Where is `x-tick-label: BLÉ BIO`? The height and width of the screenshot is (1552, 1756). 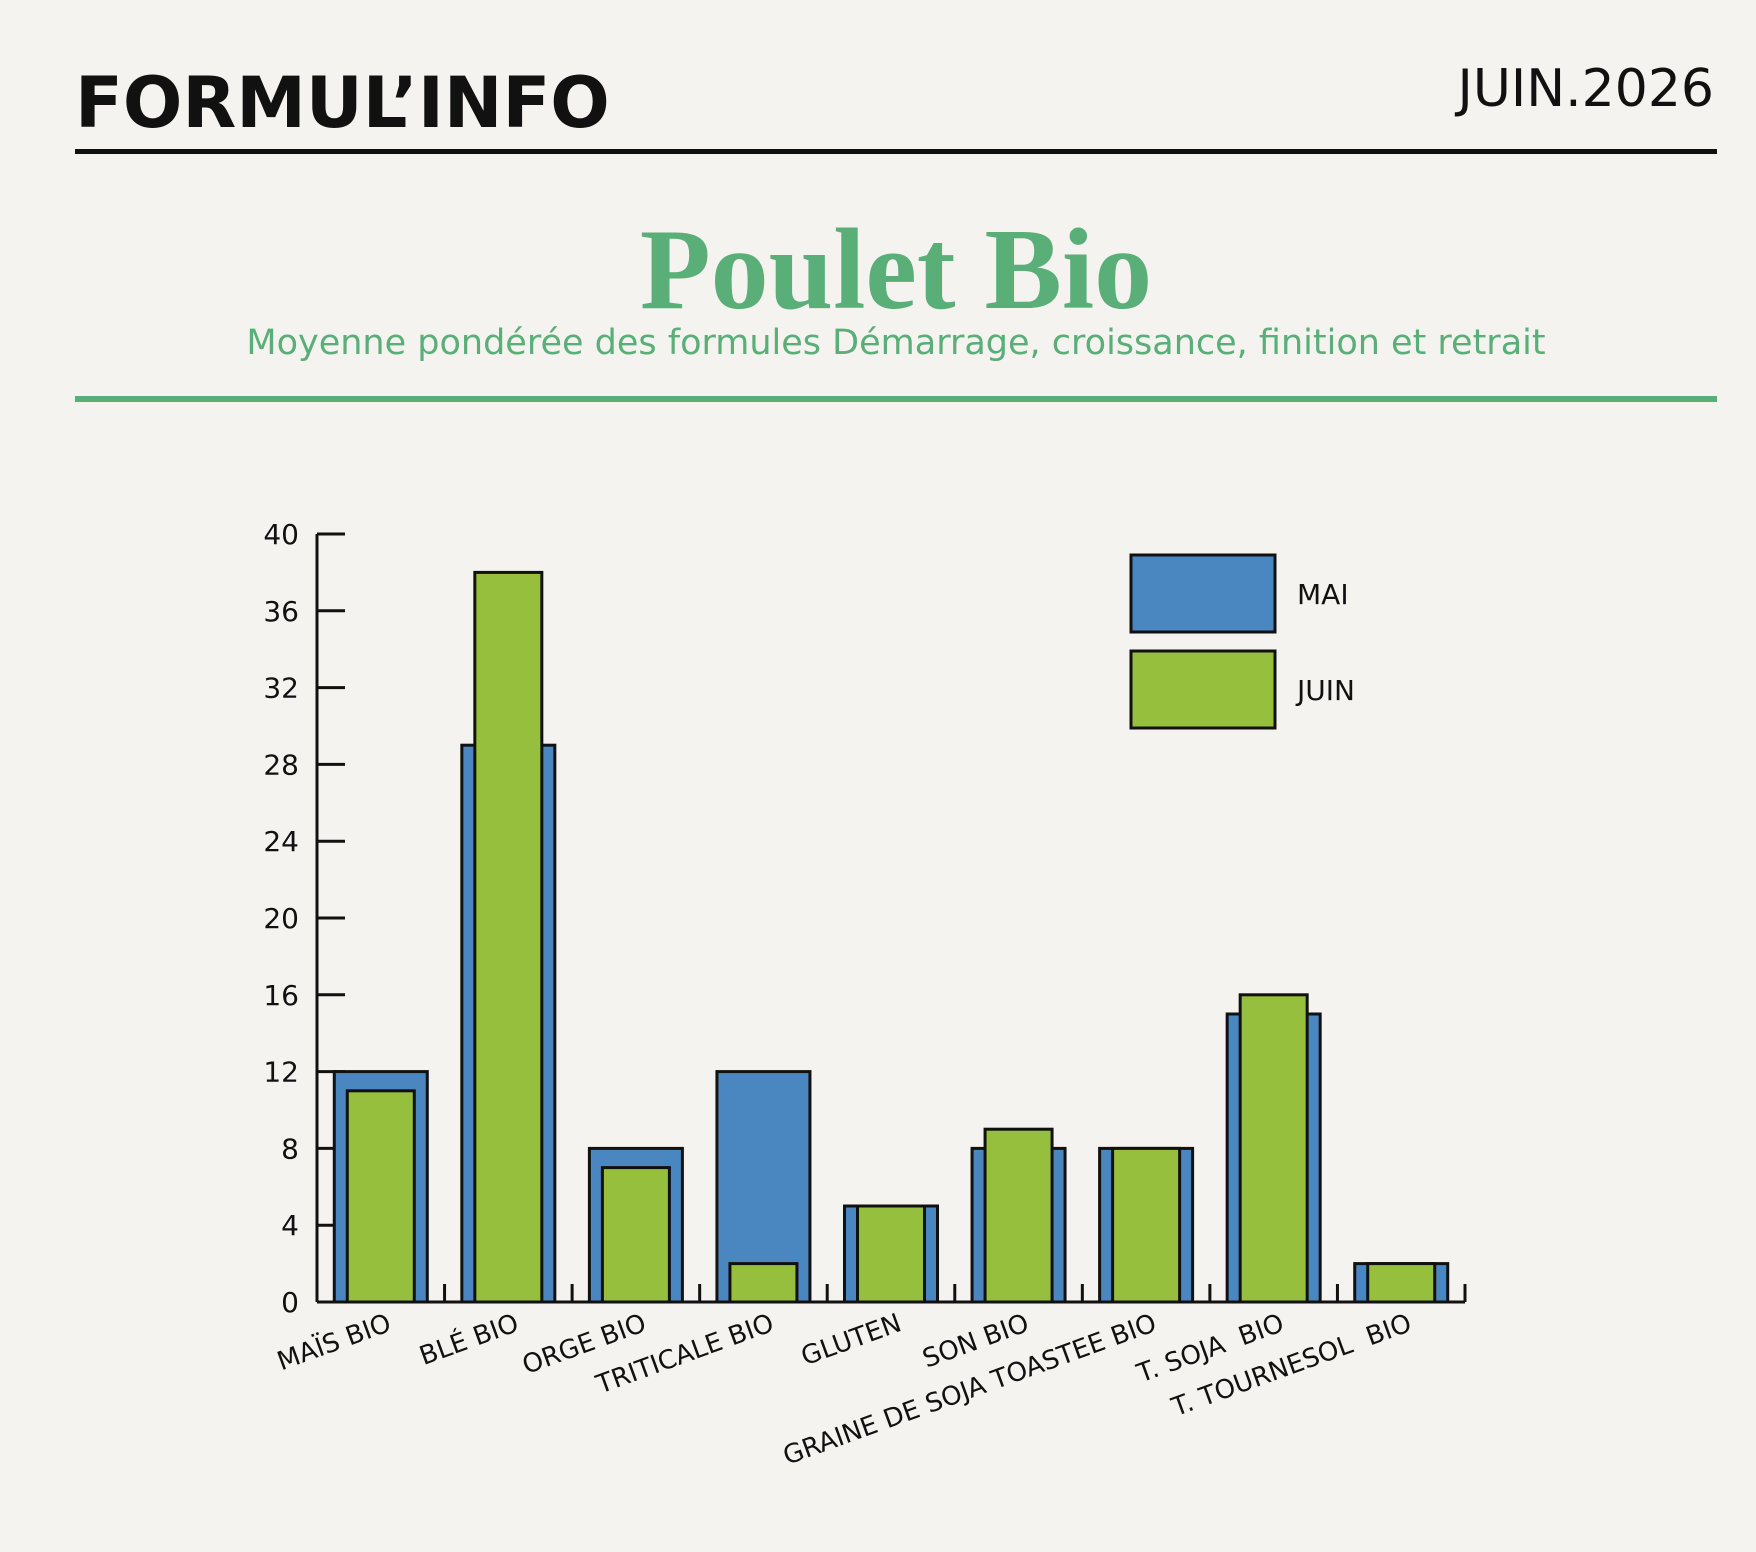 x-tick-label: BLÉ BIO is located at coordinates (469, 1339).